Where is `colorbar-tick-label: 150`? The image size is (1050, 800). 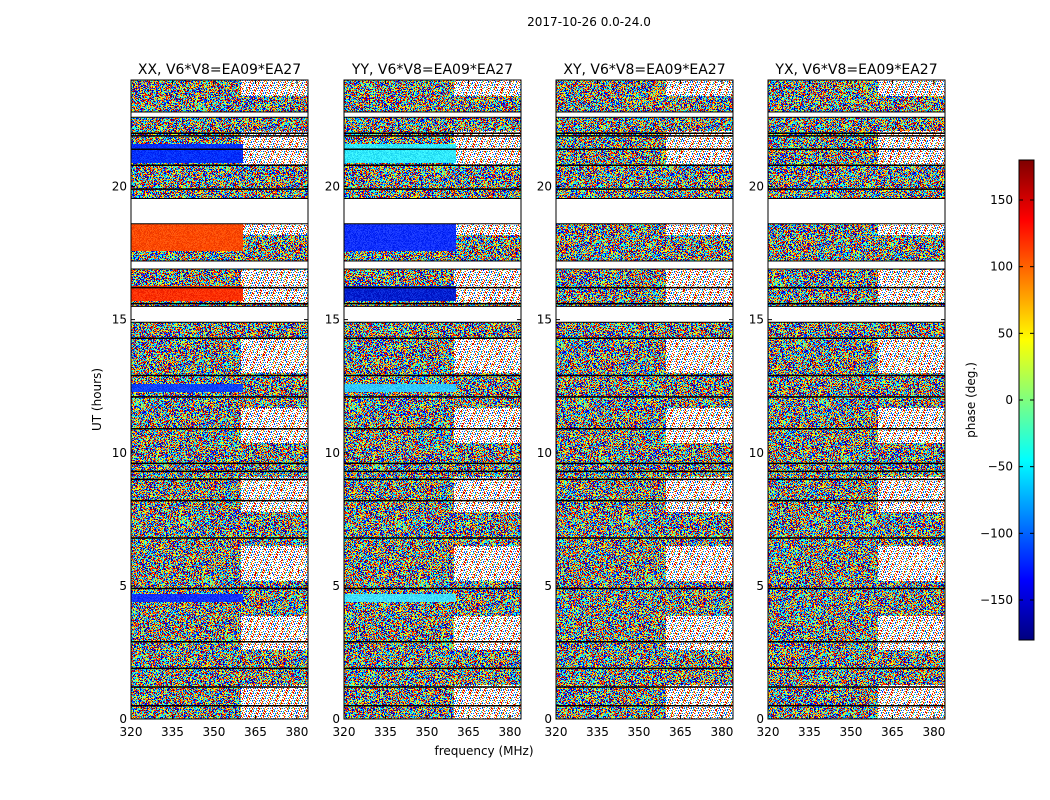
colorbar-tick-label: 150 is located at coordinates (1001, 200).